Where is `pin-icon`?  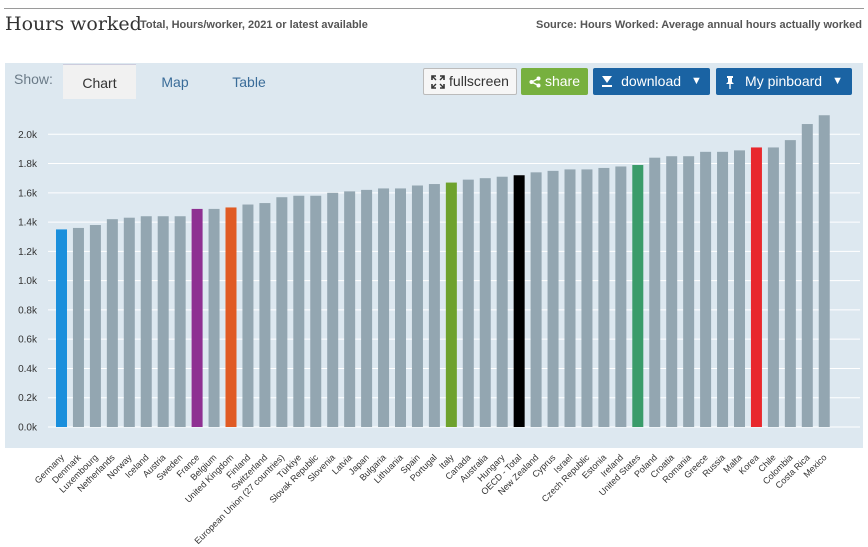
pin-icon is located at coordinates (730, 82).